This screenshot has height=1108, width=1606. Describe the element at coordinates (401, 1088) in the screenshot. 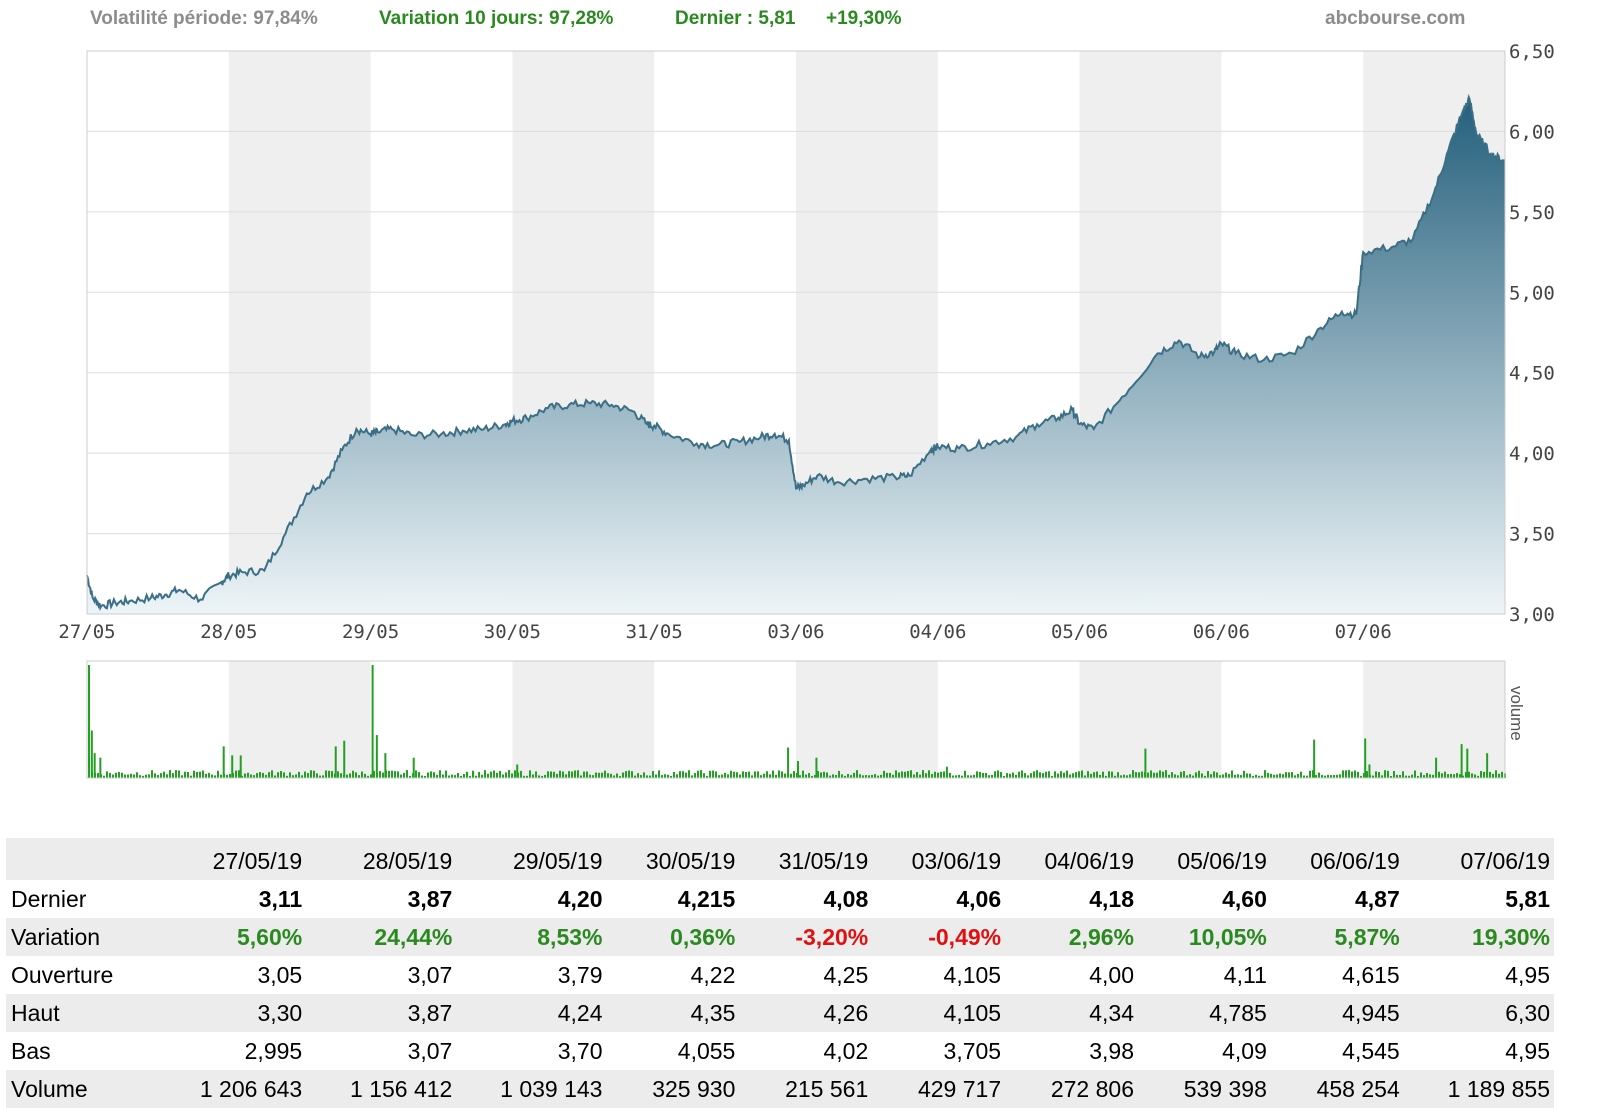

I see `table-cell: 1 156 412` at that location.